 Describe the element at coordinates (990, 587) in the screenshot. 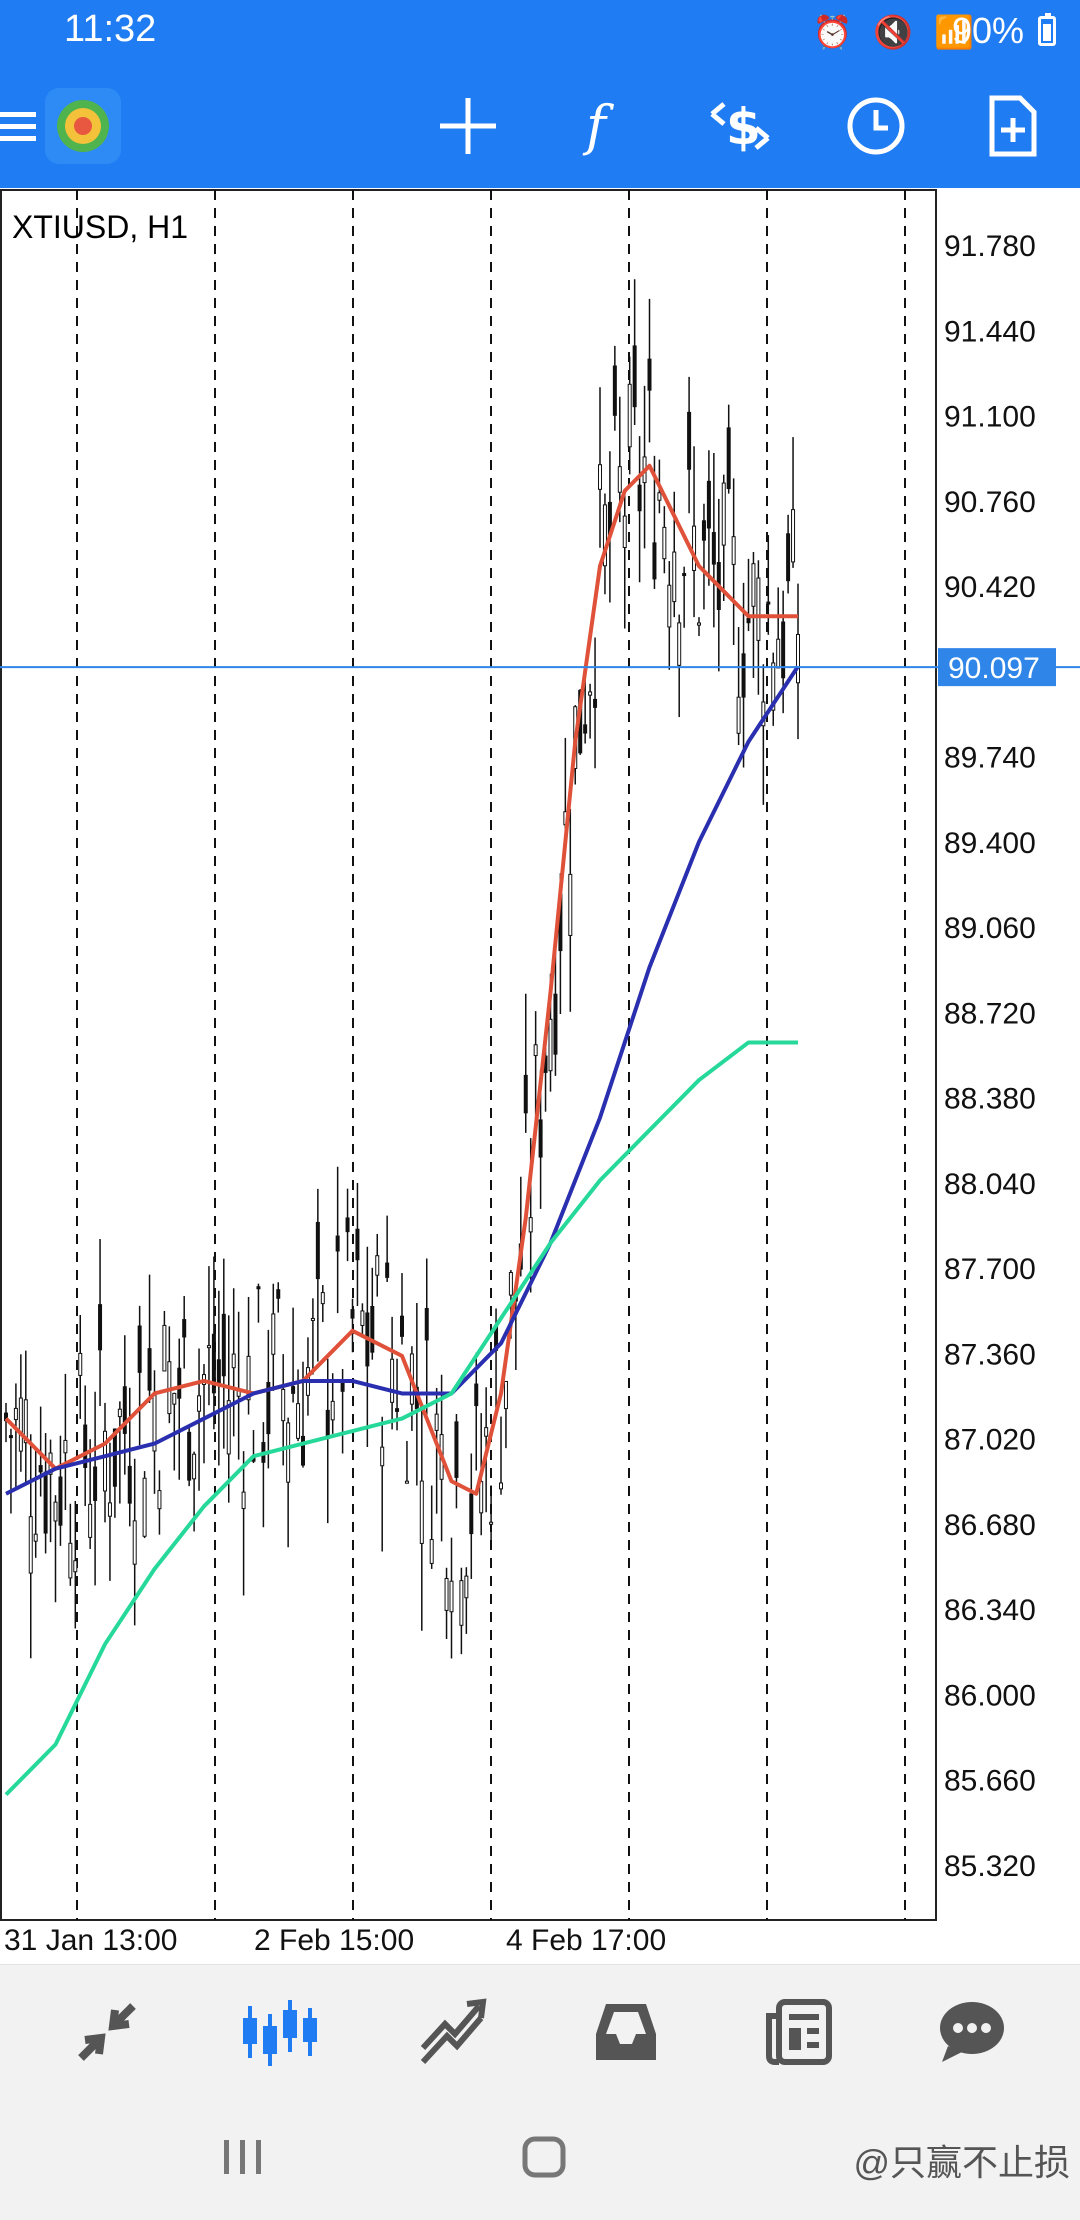

I see `y-tick-label: 90.420` at that location.